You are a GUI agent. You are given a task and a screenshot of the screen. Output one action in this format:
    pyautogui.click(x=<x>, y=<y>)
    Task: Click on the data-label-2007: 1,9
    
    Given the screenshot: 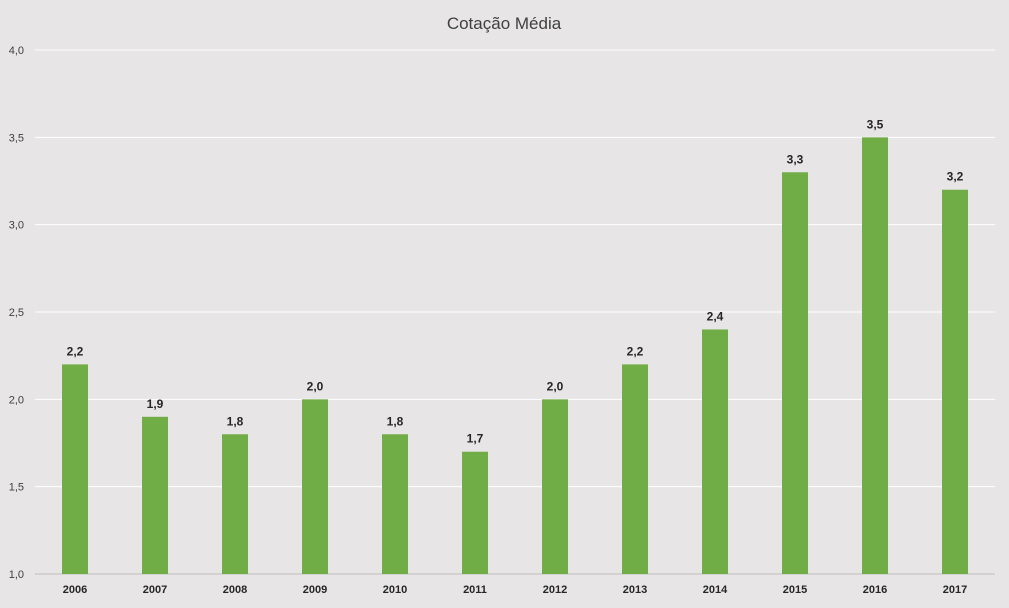 What is the action you would take?
    pyautogui.click(x=155, y=404)
    